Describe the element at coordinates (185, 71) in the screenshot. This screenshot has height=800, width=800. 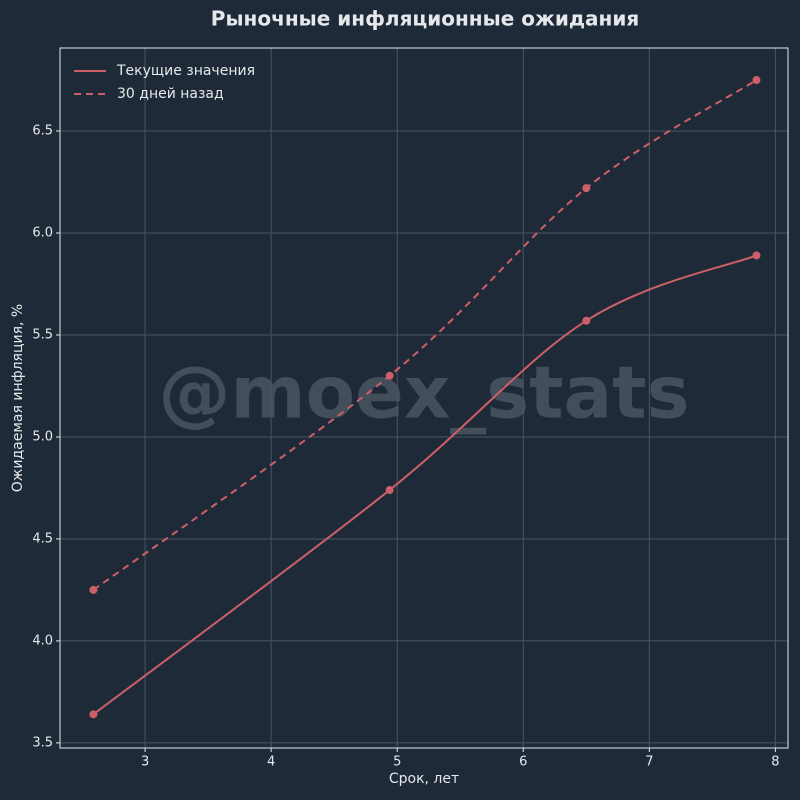
I see `legend-label: Текущие значения` at that location.